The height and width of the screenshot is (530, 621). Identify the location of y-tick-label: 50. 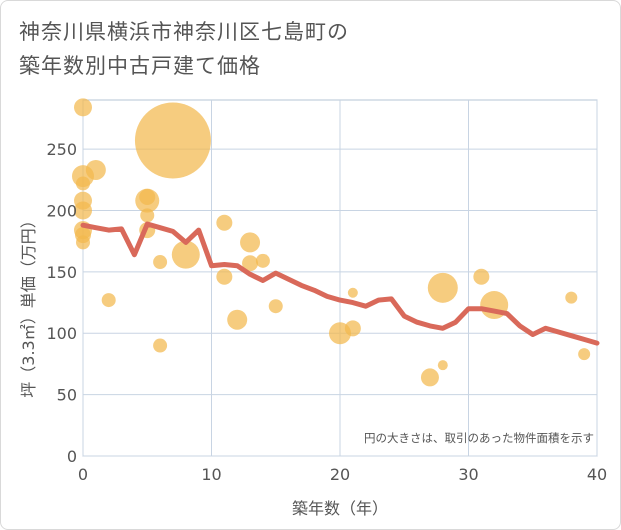
(67, 395).